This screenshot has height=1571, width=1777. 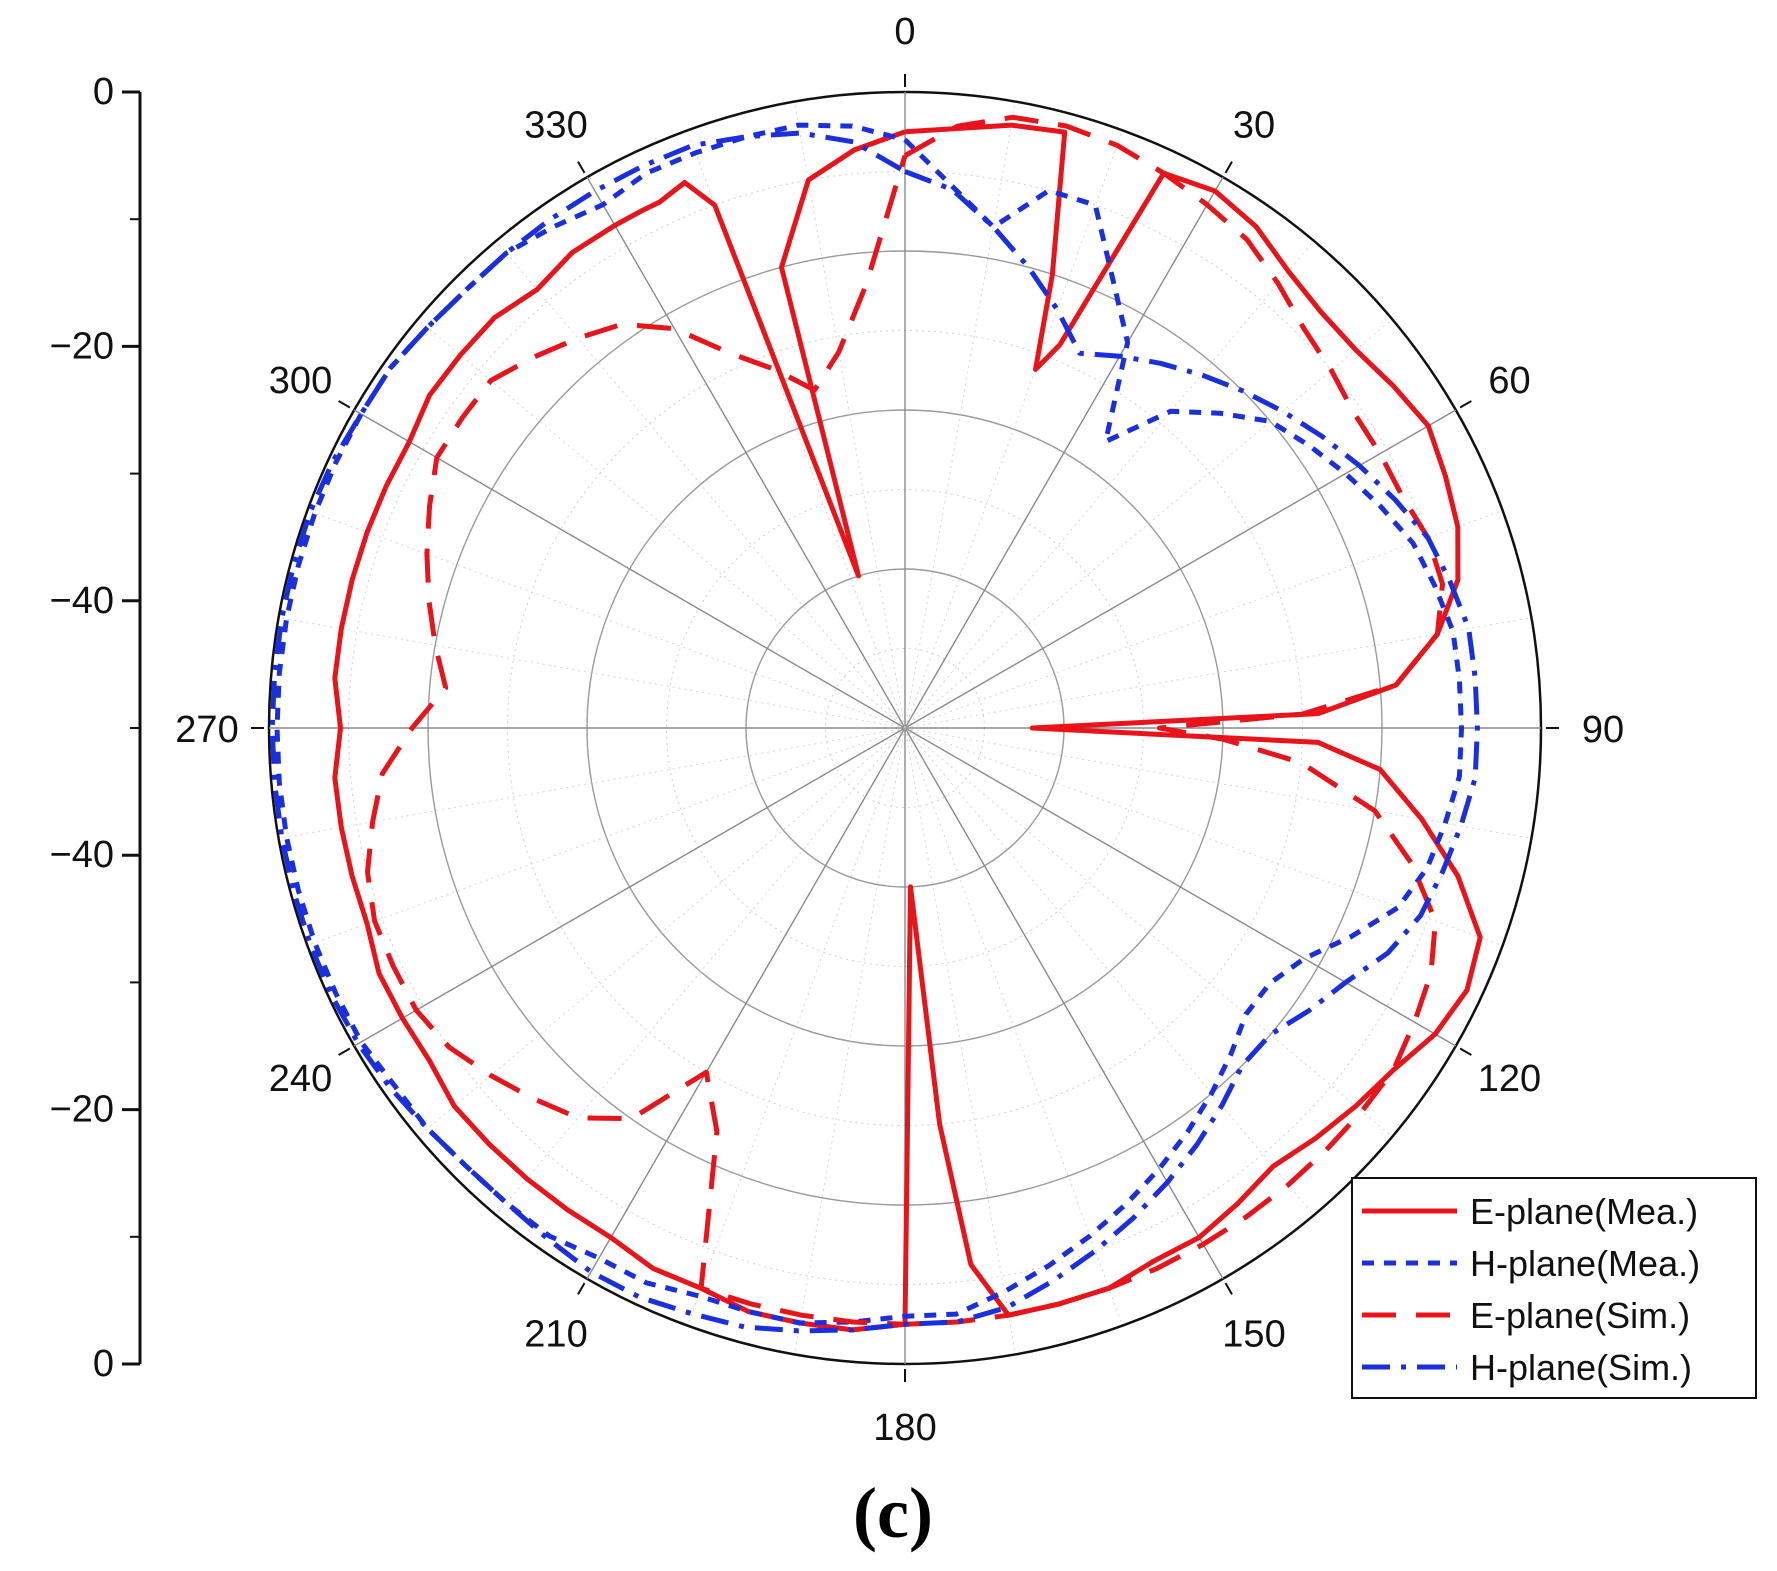 I want to click on angle-label: 60, so click(x=1509, y=381).